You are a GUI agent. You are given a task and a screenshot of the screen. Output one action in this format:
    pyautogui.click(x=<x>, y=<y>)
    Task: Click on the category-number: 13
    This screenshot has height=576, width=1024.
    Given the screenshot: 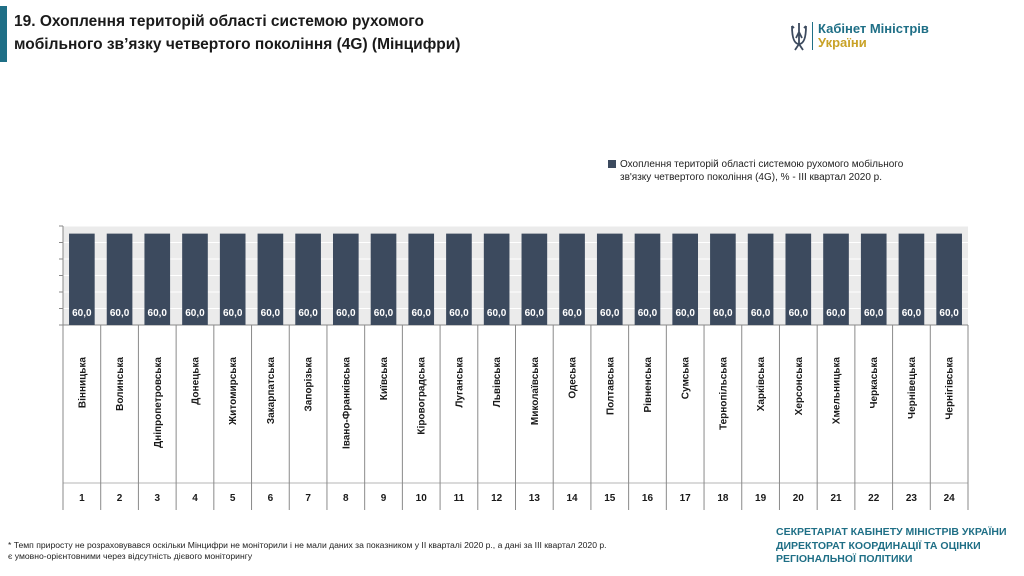 What is the action you would take?
    pyautogui.click(x=535, y=498)
    